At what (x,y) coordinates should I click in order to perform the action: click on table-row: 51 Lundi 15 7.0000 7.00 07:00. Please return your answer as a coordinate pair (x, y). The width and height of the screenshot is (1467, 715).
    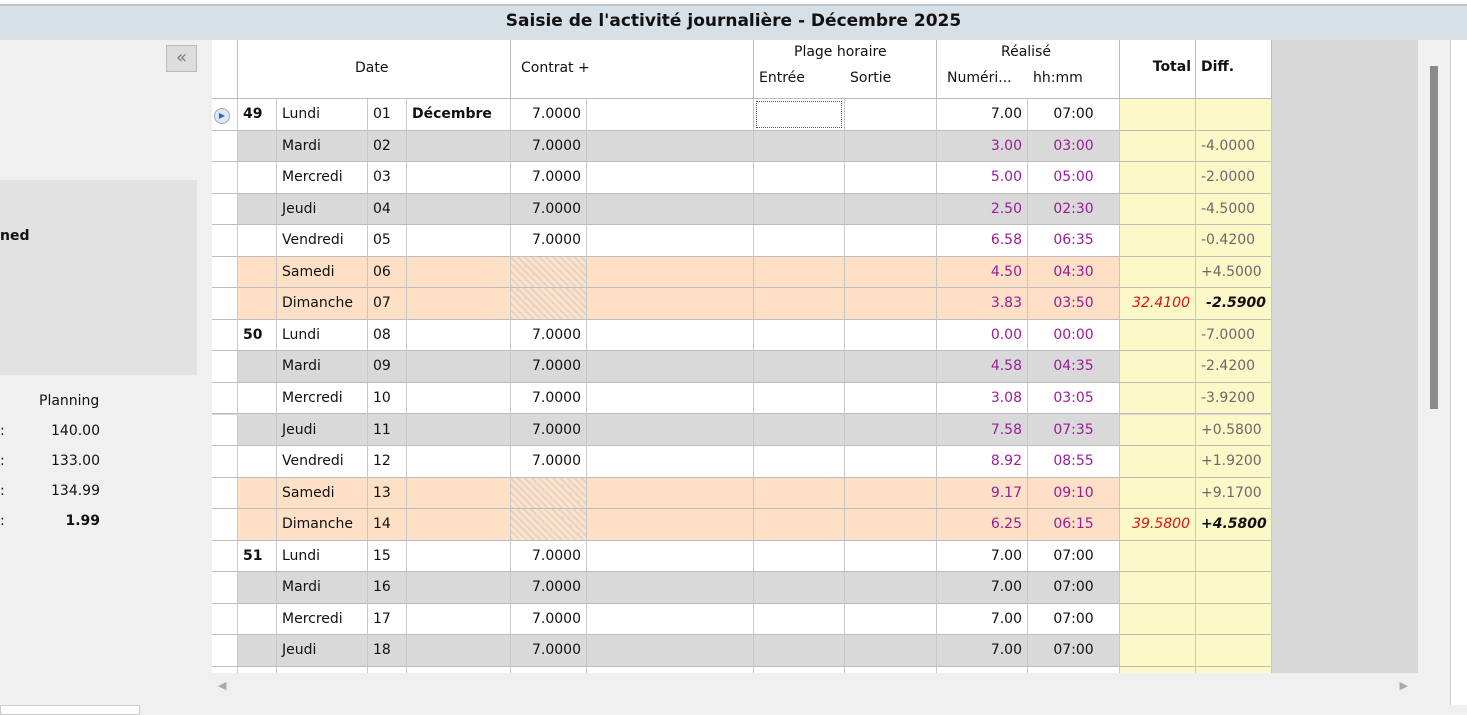
    Looking at the image, I should click on (742, 556).